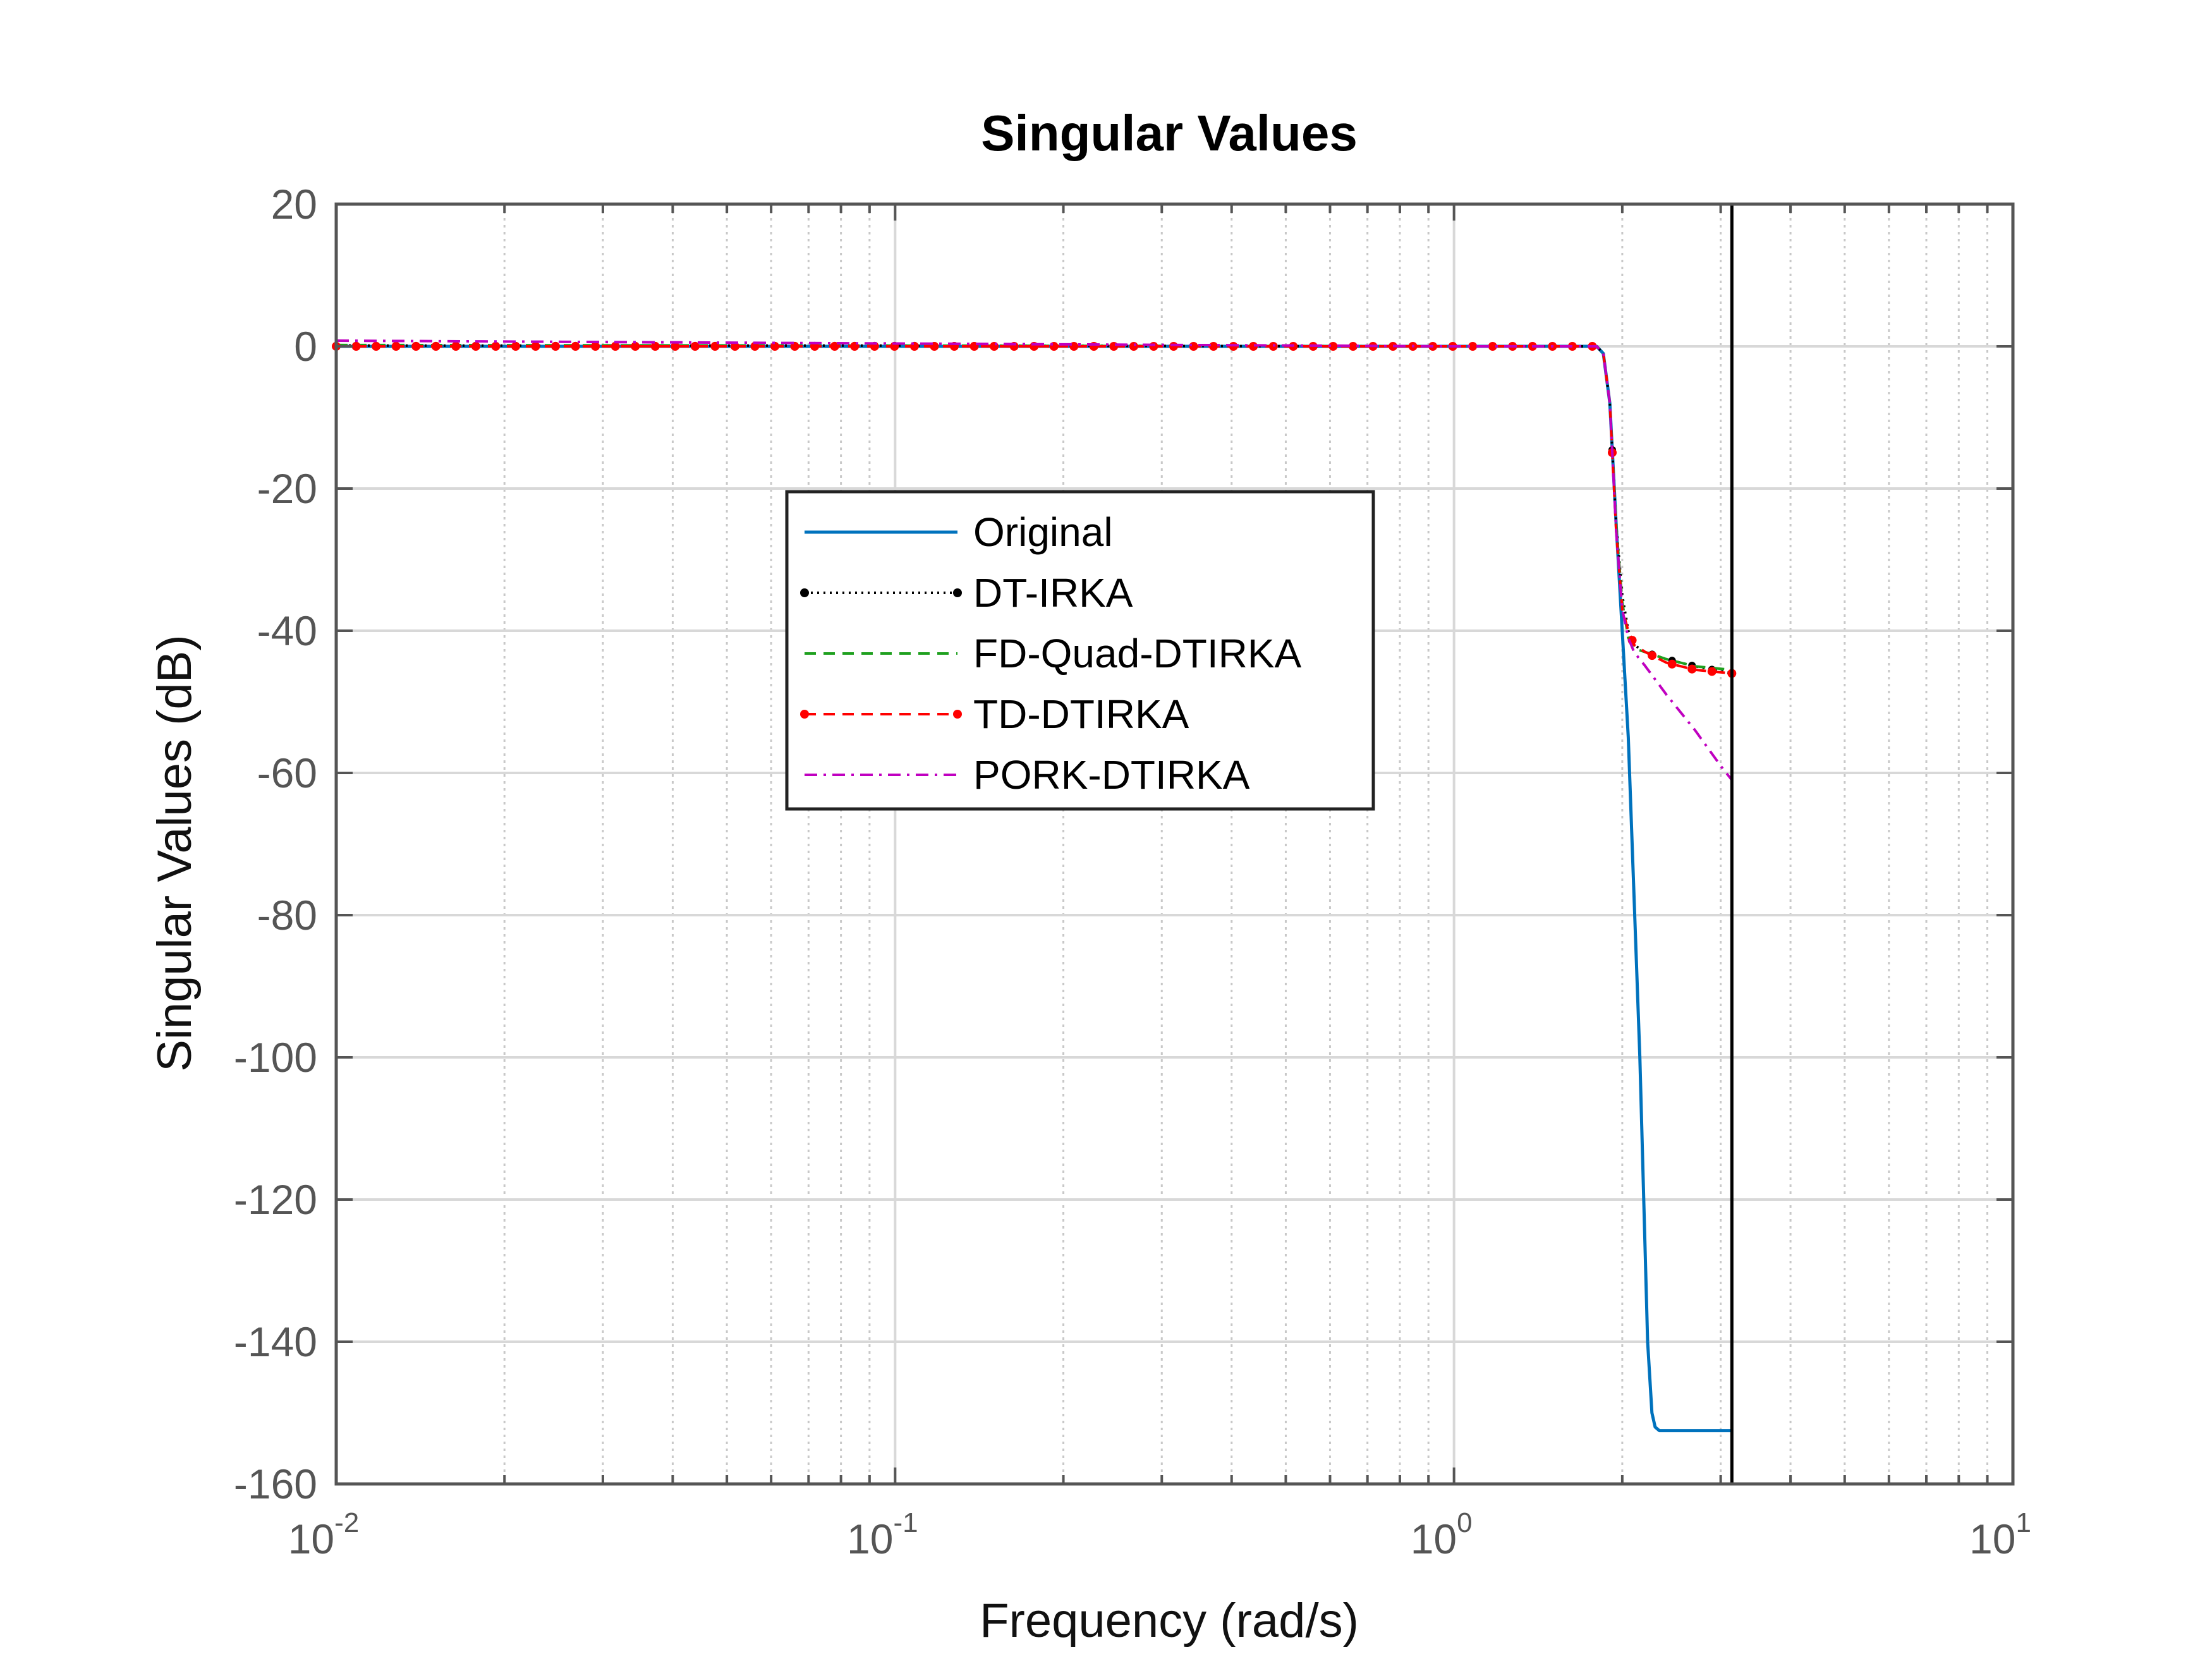 Image resolution: width=2212 pixels, height=1659 pixels. I want to click on legend-label: Original, so click(1043, 532).